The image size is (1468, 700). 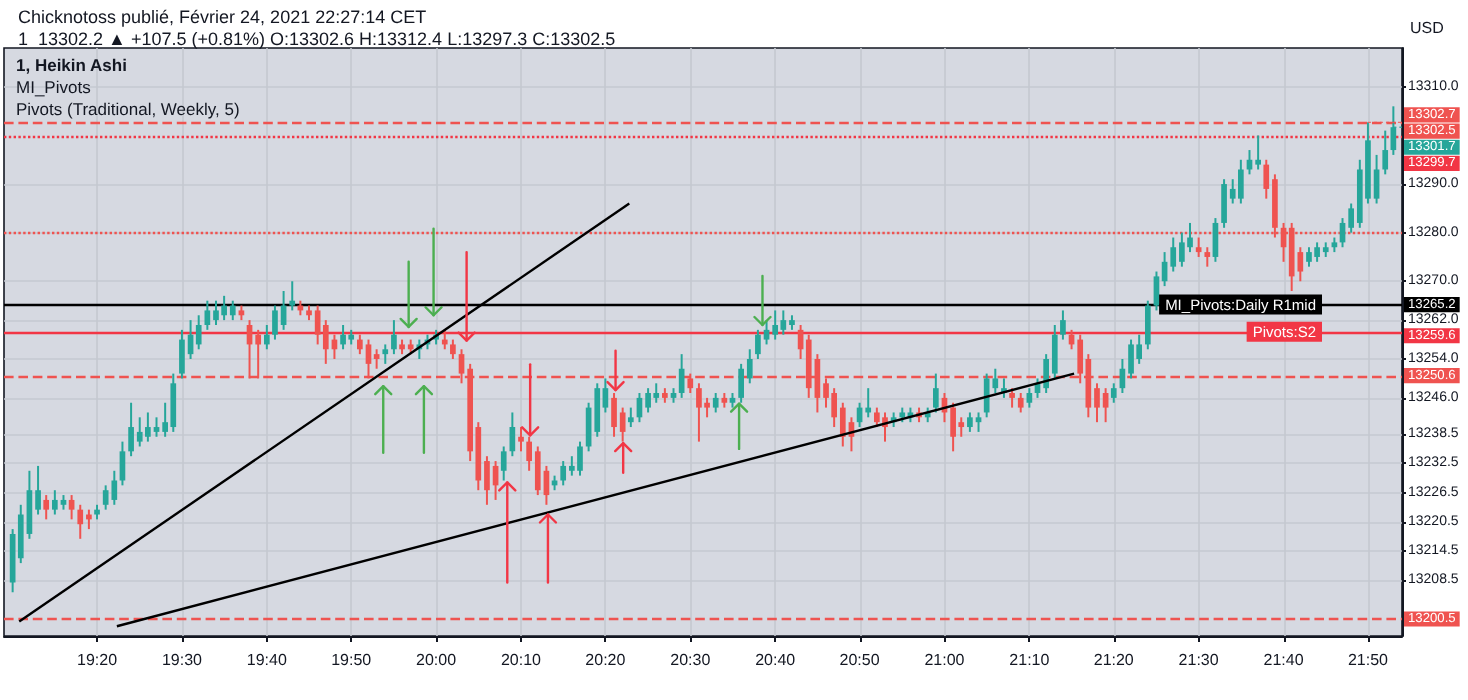 What do you see at coordinates (1199, 660) in the screenshot?
I see `x-tick-label: 21:30` at bounding box center [1199, 660].